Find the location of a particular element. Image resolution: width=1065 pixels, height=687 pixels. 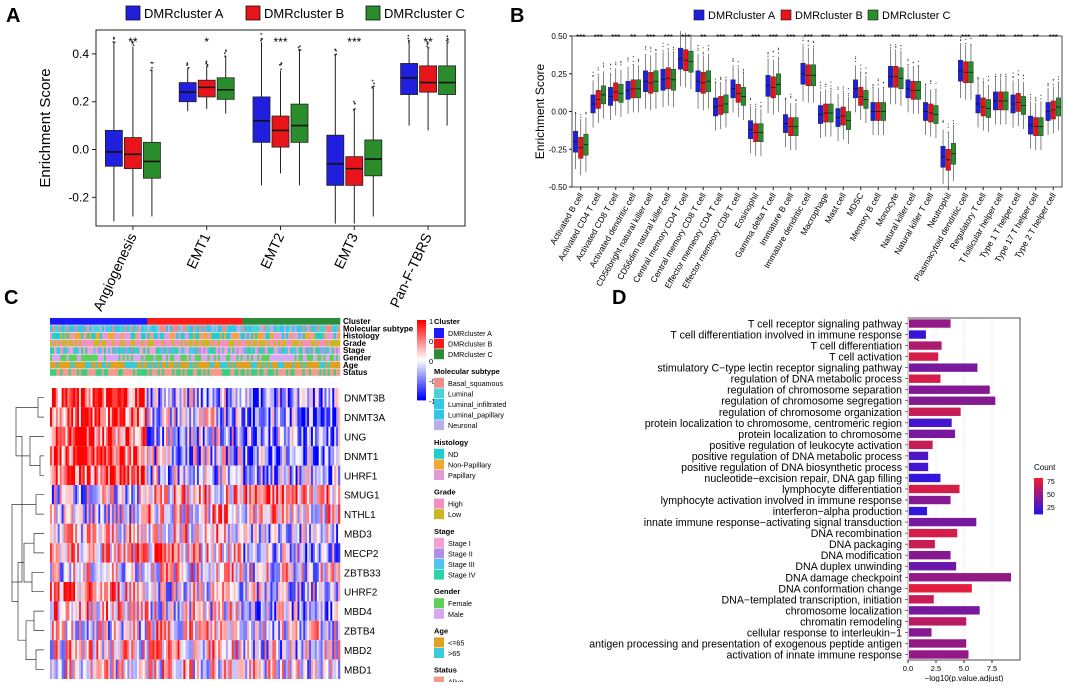

legend-label: DMRcluster B is located at coordinates (829, 16).